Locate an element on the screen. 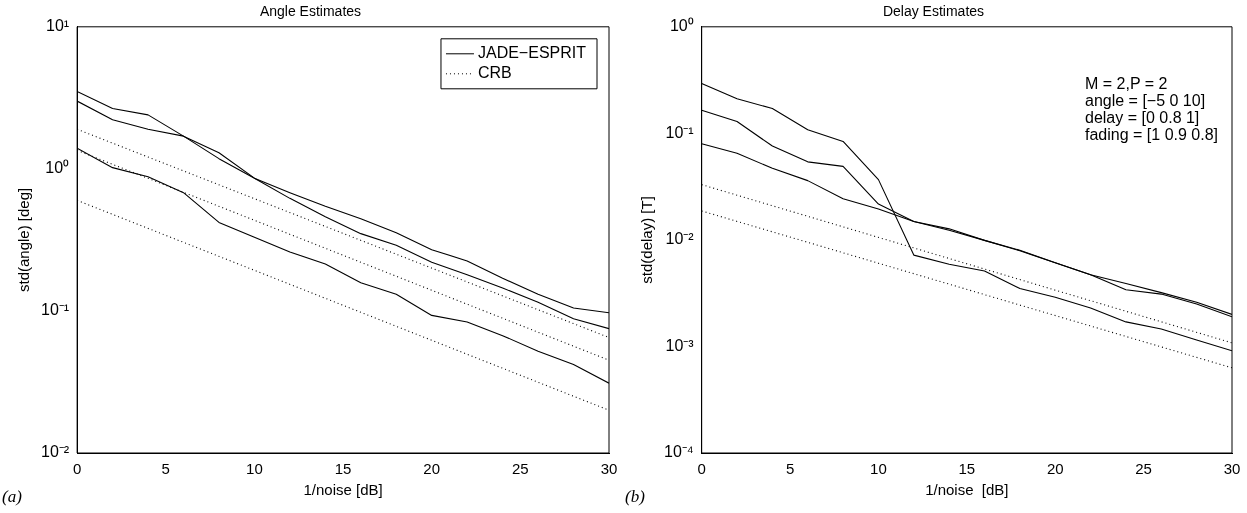 This screenshot has height=513, width=1247. annotation: fading = [1 0.9 0.8] is located at coordinates (1152, 135).